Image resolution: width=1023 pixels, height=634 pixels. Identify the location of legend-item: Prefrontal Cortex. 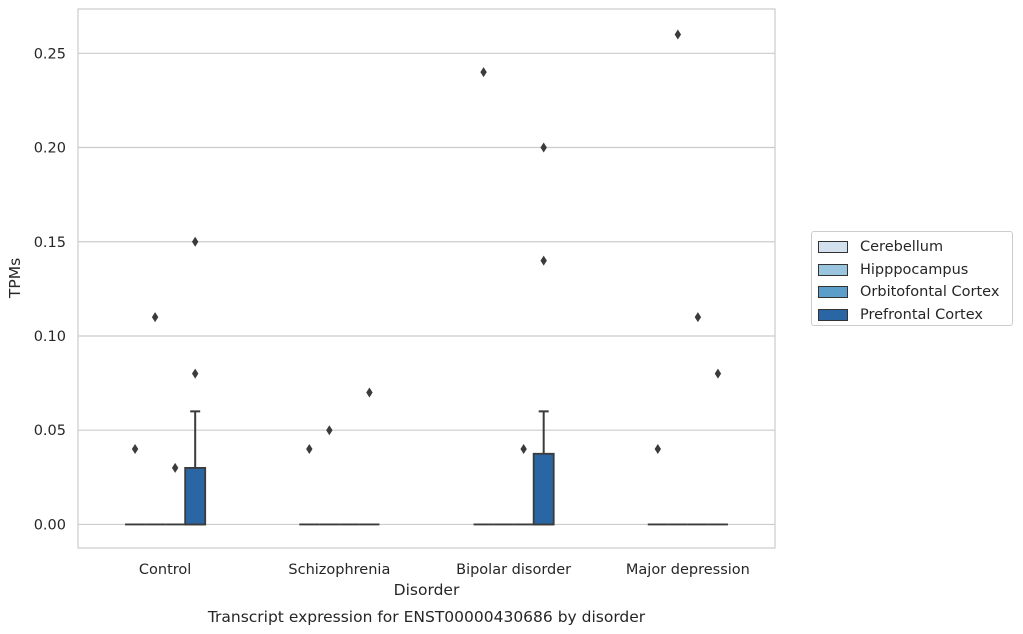
(915, 315).